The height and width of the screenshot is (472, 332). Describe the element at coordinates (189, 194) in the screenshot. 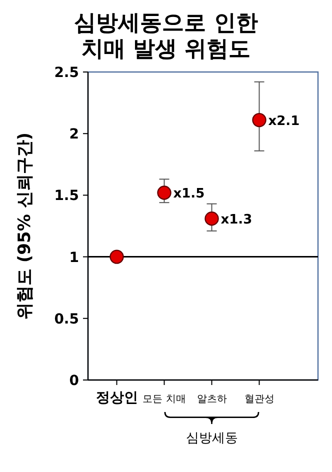

I see `data-label: x1.5` at that location.